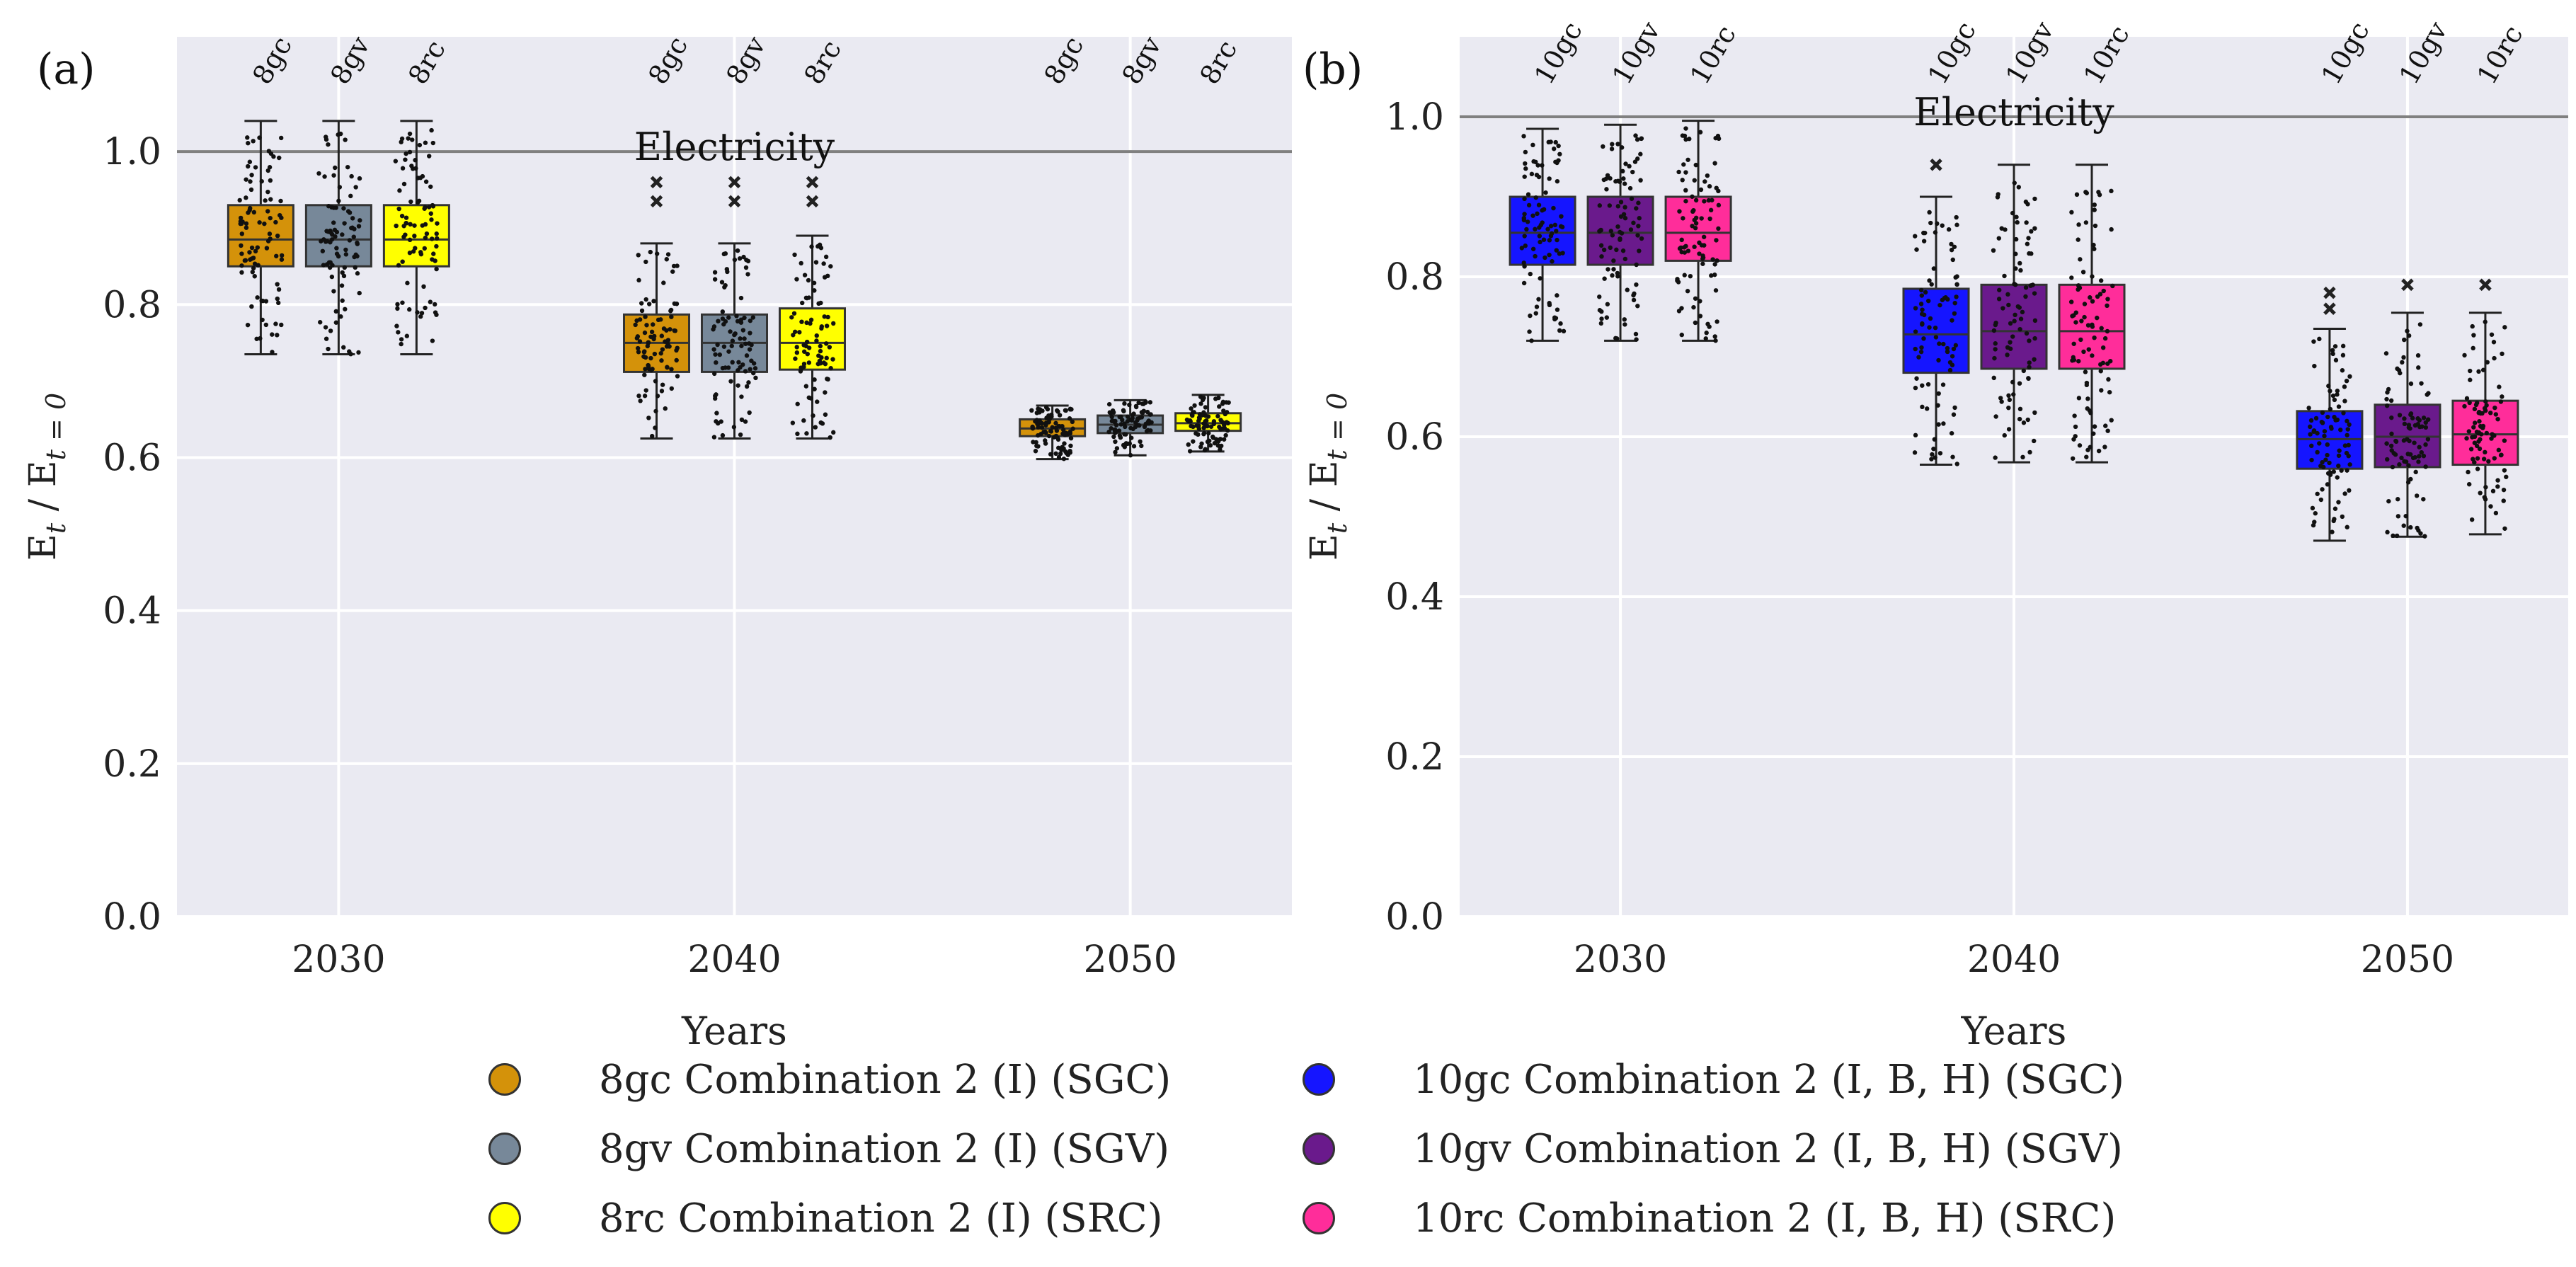  Describe the element at coordinates (1765, 1218) in the screenshot. I see `legend-label-10rc: 10rc Combination 2 (I, B, H) (SRC)` at that location.